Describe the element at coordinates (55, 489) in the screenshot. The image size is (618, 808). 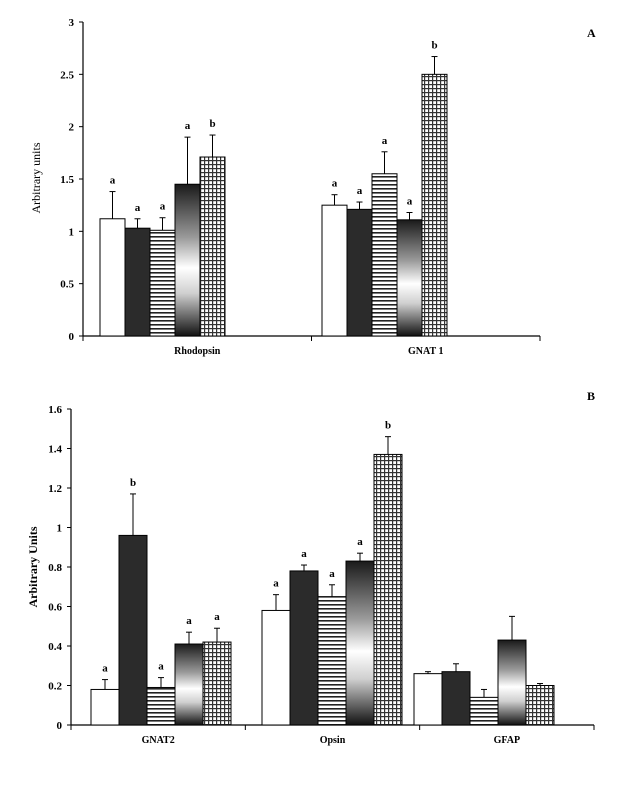
I see `y-tick-label: 1.2` at that location.